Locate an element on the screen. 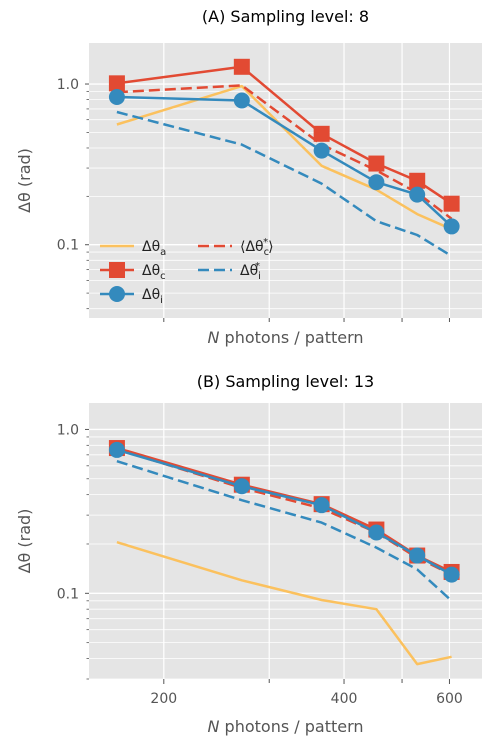  chart-title: (B) Sampling level: 13 is located at coordinates (285, 381).